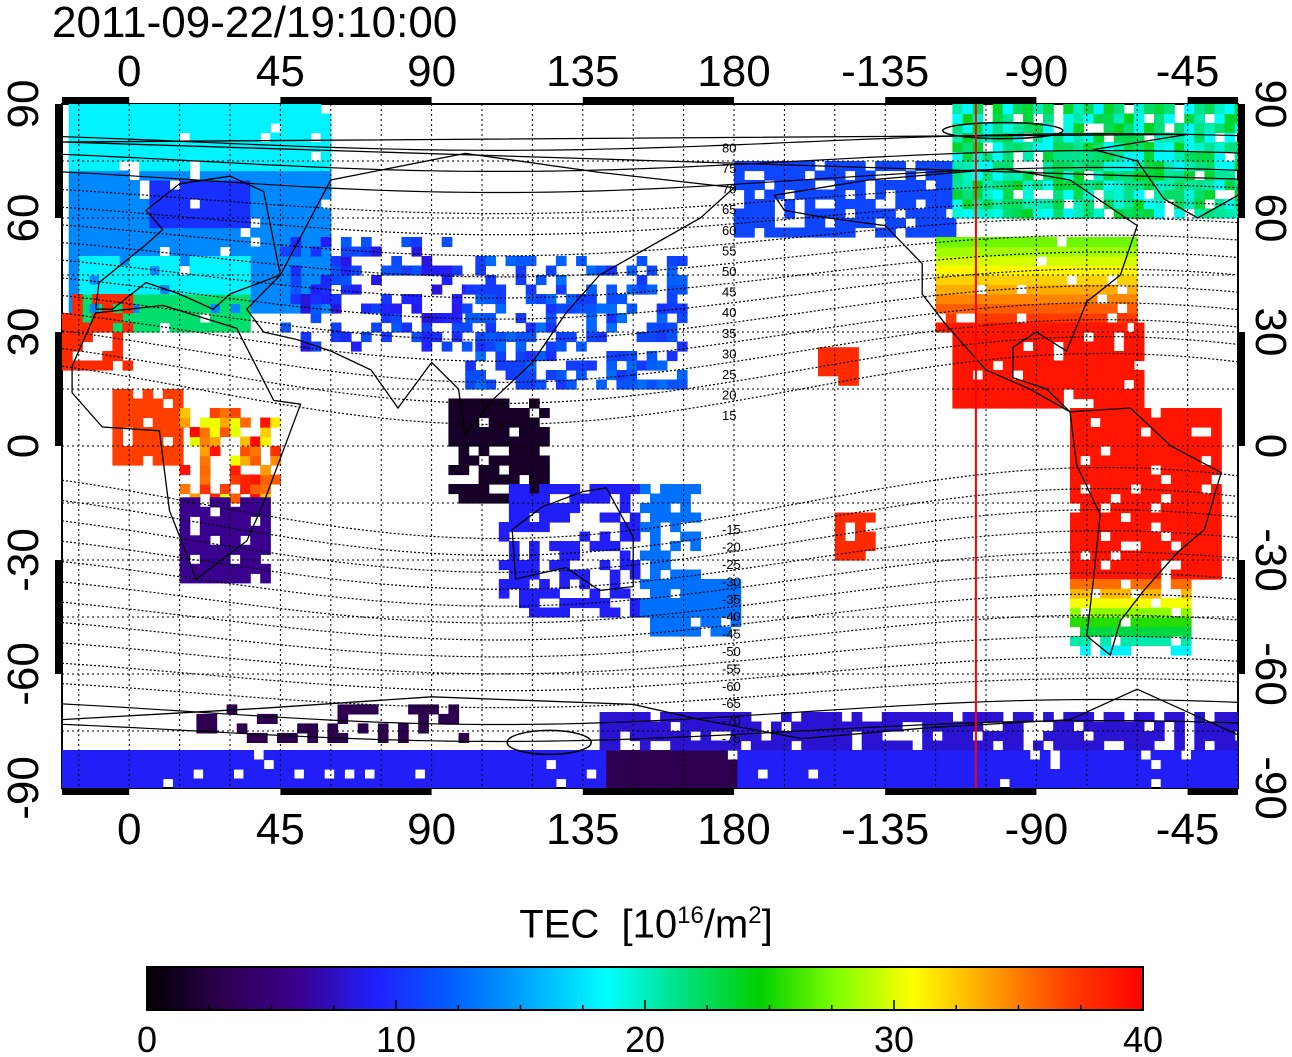 The width and height of the screenshot is (1292, 1057). What do you see at coordinates (729, 209) in the screenshot?
I see `contour-label: 65` at bounding box center [729, 209].